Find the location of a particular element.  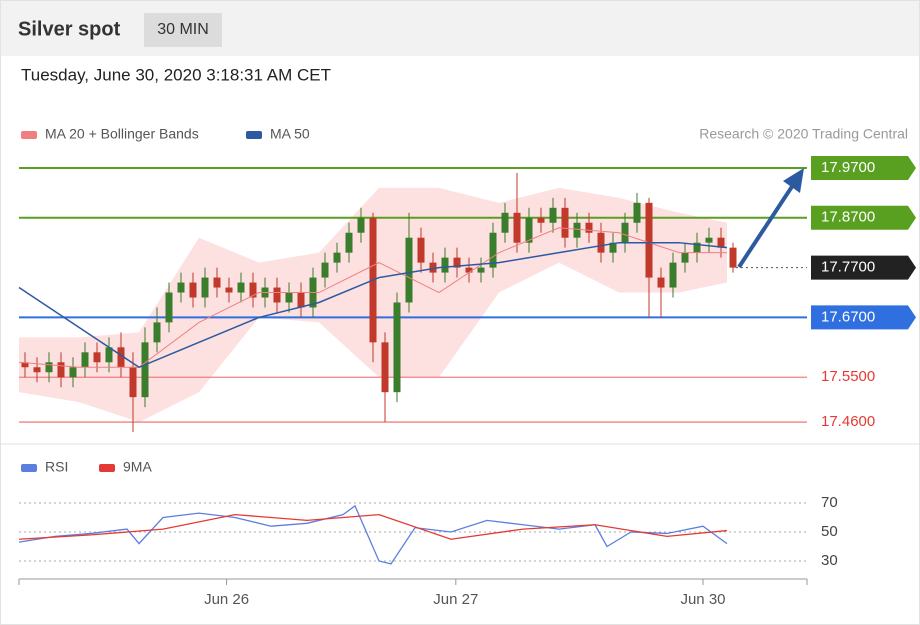

level-label: 17.5500 is located at coordinates (848, 376).